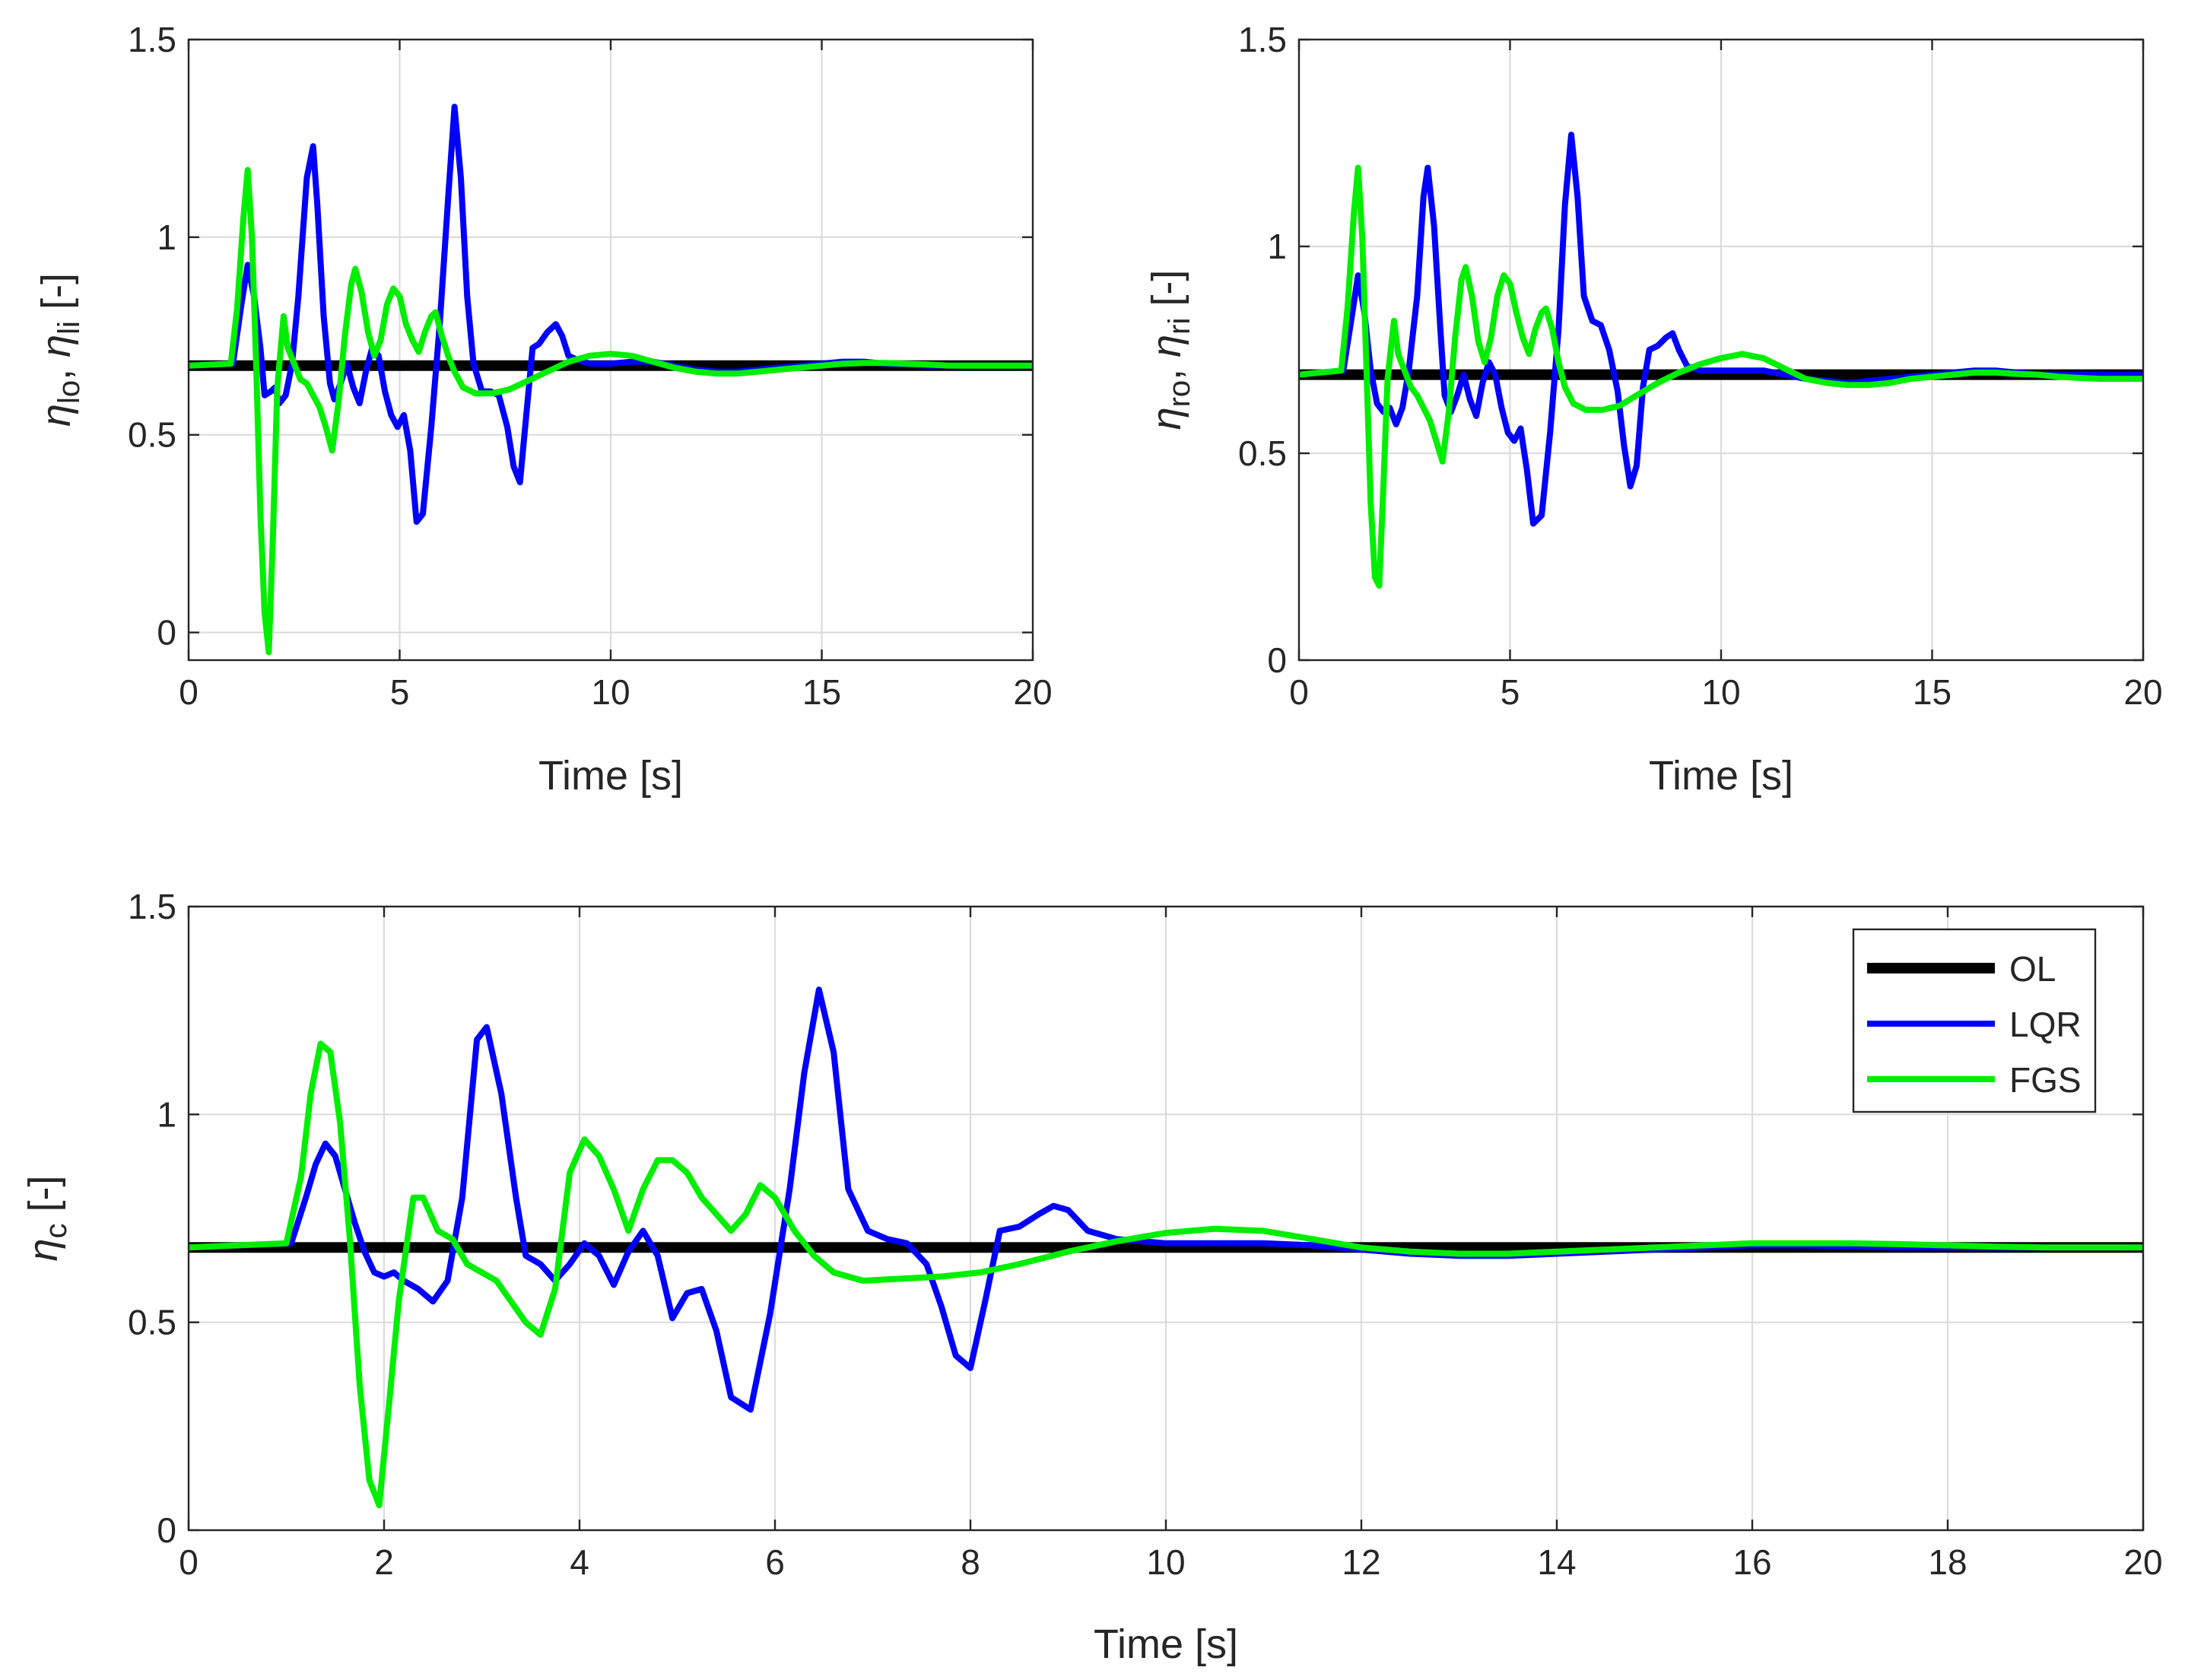  I want to click on legend-label-lqr: LQR, so click(2045, 1024).